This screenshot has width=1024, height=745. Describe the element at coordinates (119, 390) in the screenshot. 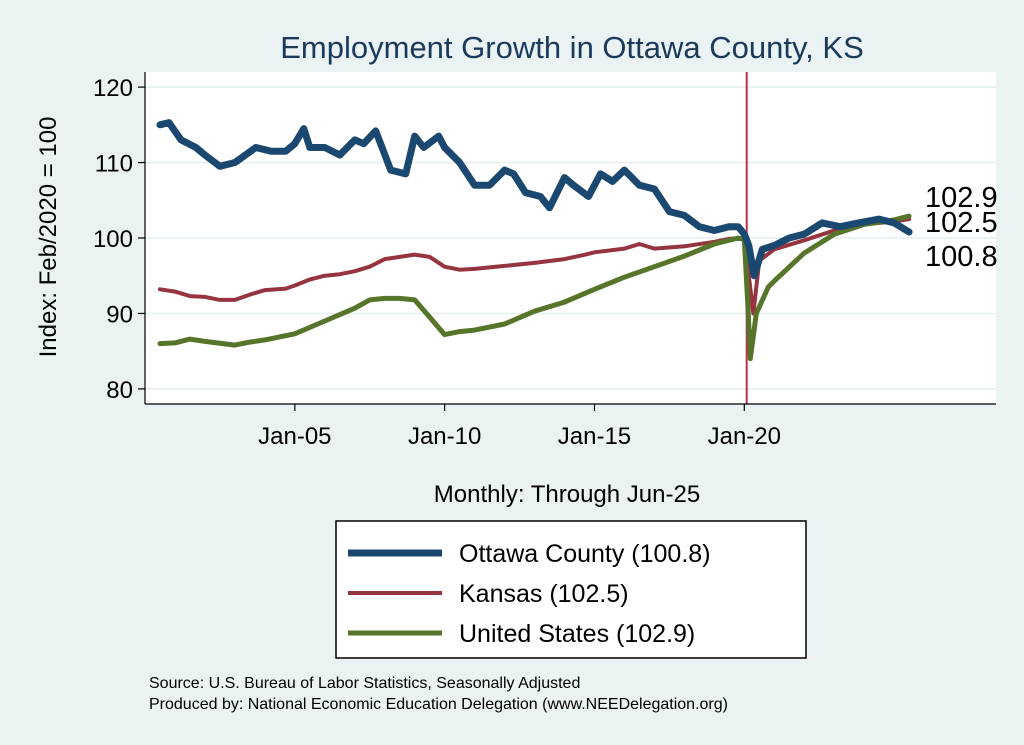

I see `y-tick-label-80: 80` at that location.